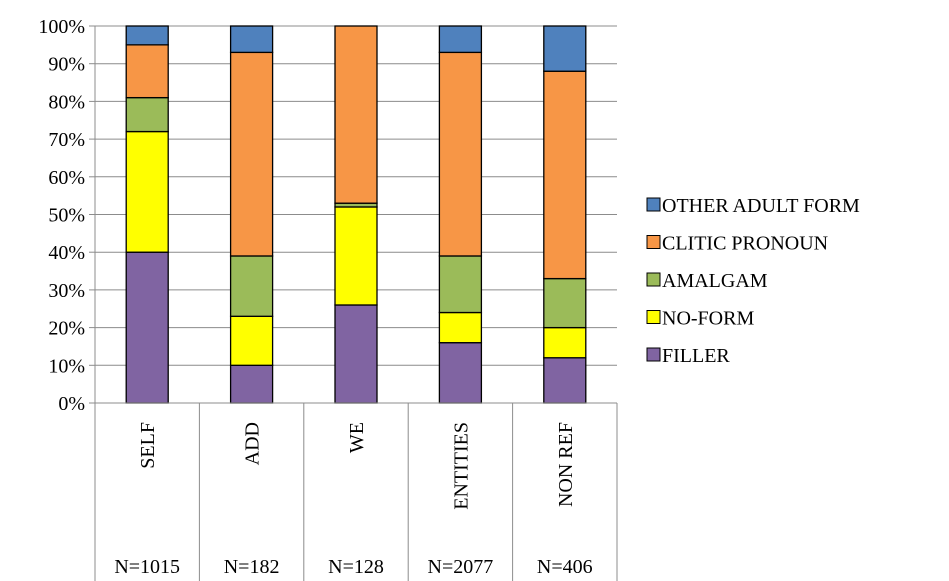  Describe the element at coordinates (566, 464) in the screenshot. I see `category-label: NON REF` at that location.